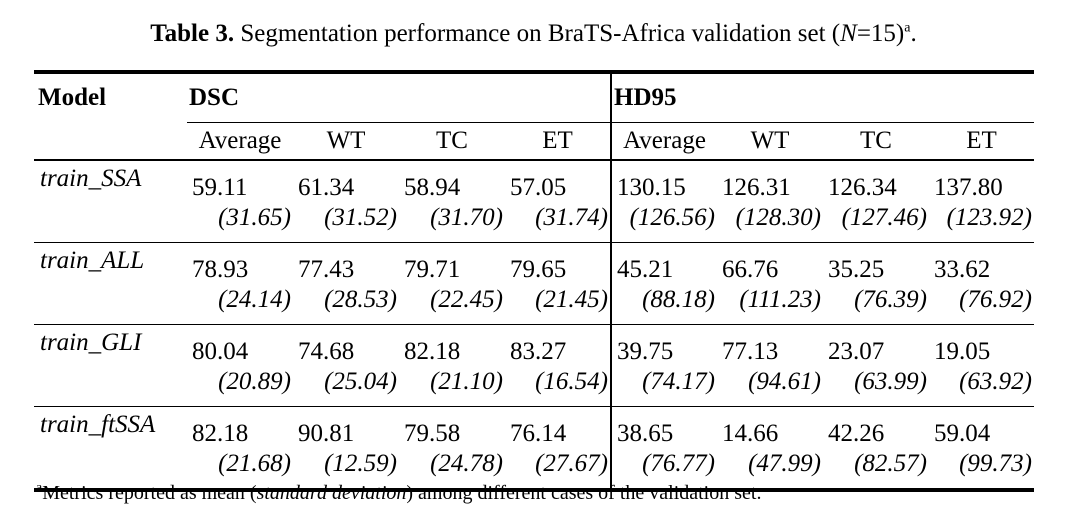 This screenshot has height=516, width=1067. I want to click on header-group-dsc: DSC, so click(399, 97).